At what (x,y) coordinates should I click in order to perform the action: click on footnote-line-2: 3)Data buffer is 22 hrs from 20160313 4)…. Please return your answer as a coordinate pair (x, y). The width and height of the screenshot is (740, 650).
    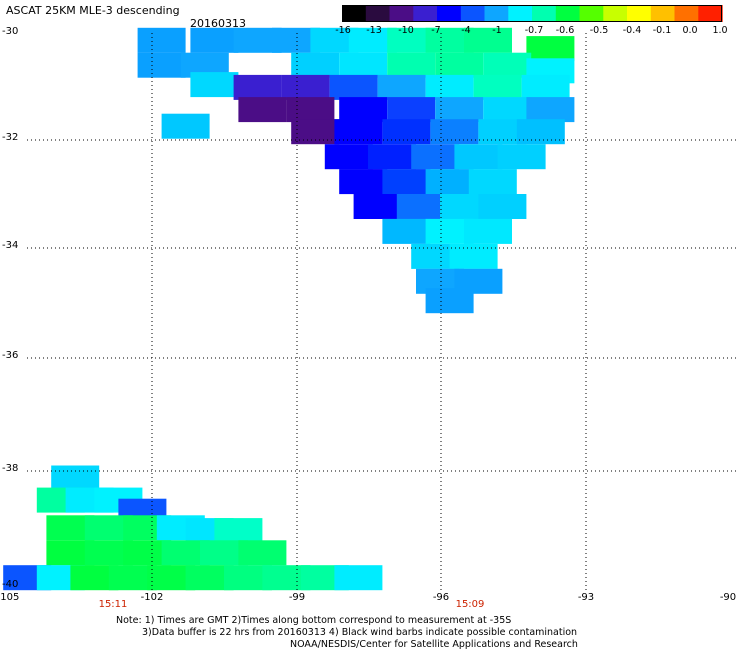
    Looking at the image, I should click on (360, 632).